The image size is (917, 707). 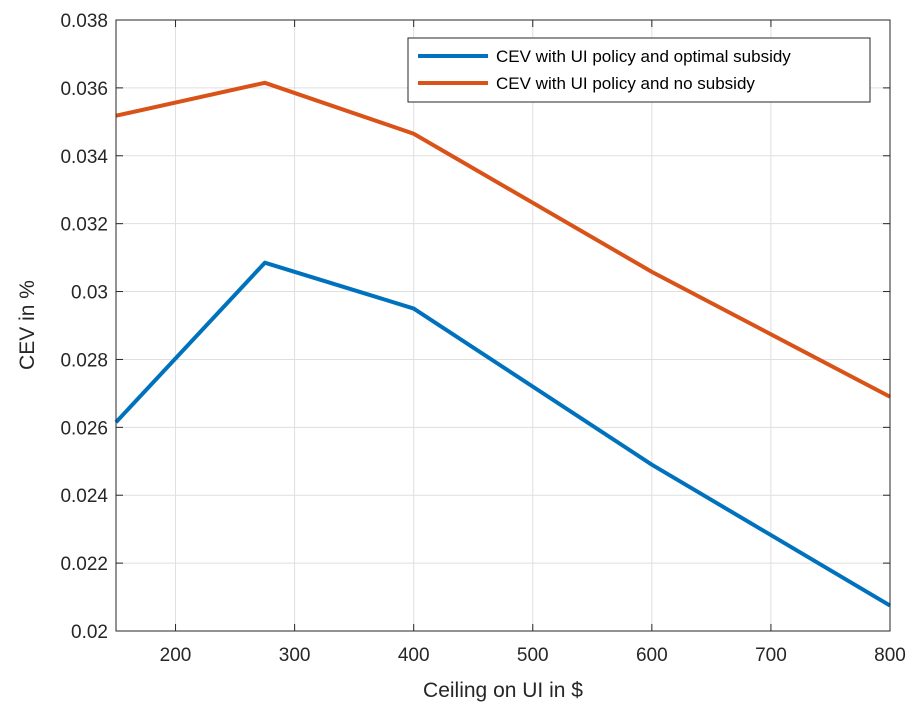 I want to click on legend-label-1: CEV with UI policy and optimal subsidy, so click(x=643, y=56).